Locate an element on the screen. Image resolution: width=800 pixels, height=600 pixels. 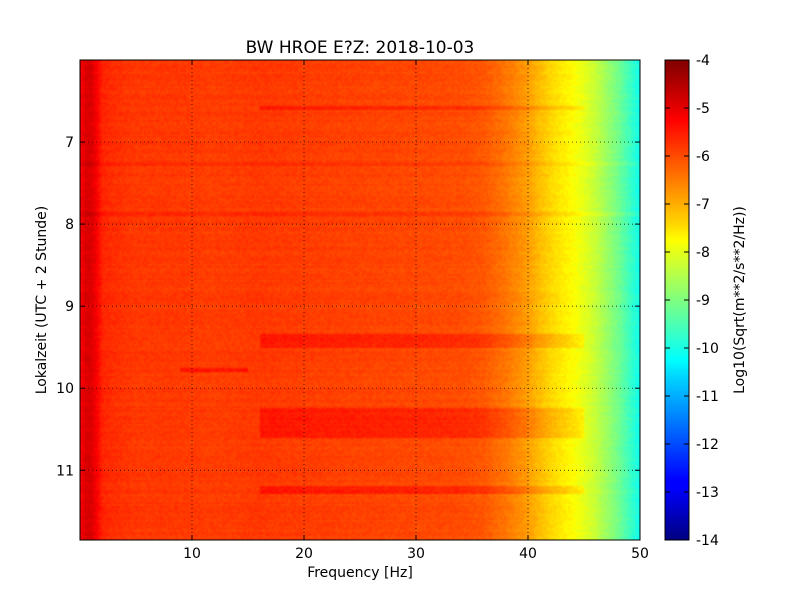
colorbar-tick-label: -12 is located at coordinates (707, 445).